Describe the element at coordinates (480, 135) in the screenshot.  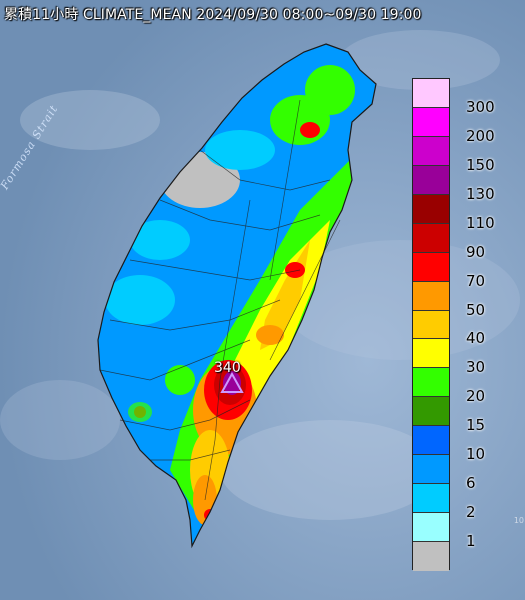
I see `legend-tick-label: 200` at that location.